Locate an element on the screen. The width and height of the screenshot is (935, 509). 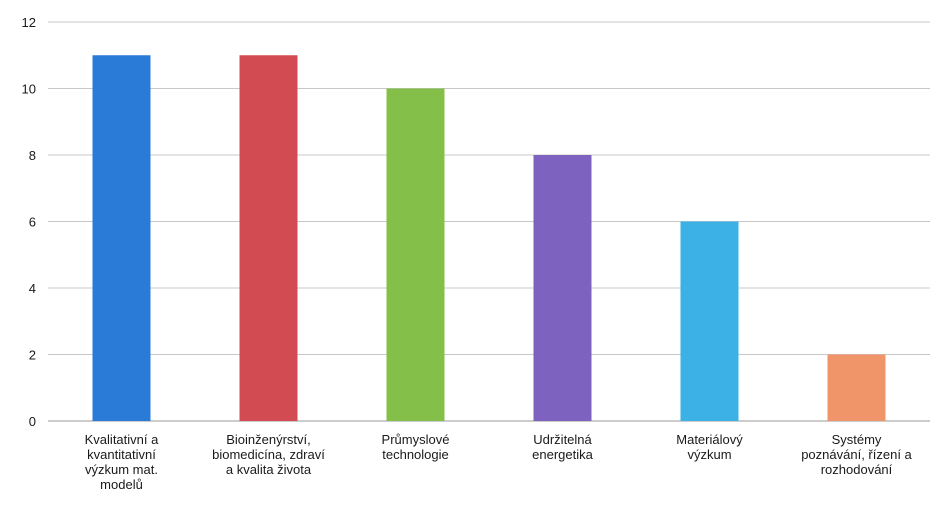
x-tick-label: Udržitelná energetika is located at coordinates (562, 447).